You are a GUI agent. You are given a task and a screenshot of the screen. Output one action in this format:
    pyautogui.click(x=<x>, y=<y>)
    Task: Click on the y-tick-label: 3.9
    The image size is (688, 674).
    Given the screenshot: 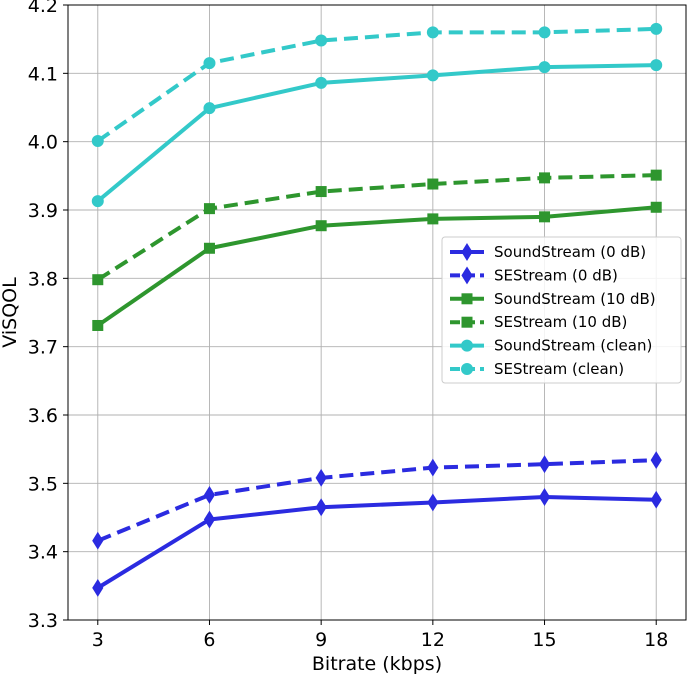 What is the action you would take?
    pyautogui.click(x=43, y=211)
    